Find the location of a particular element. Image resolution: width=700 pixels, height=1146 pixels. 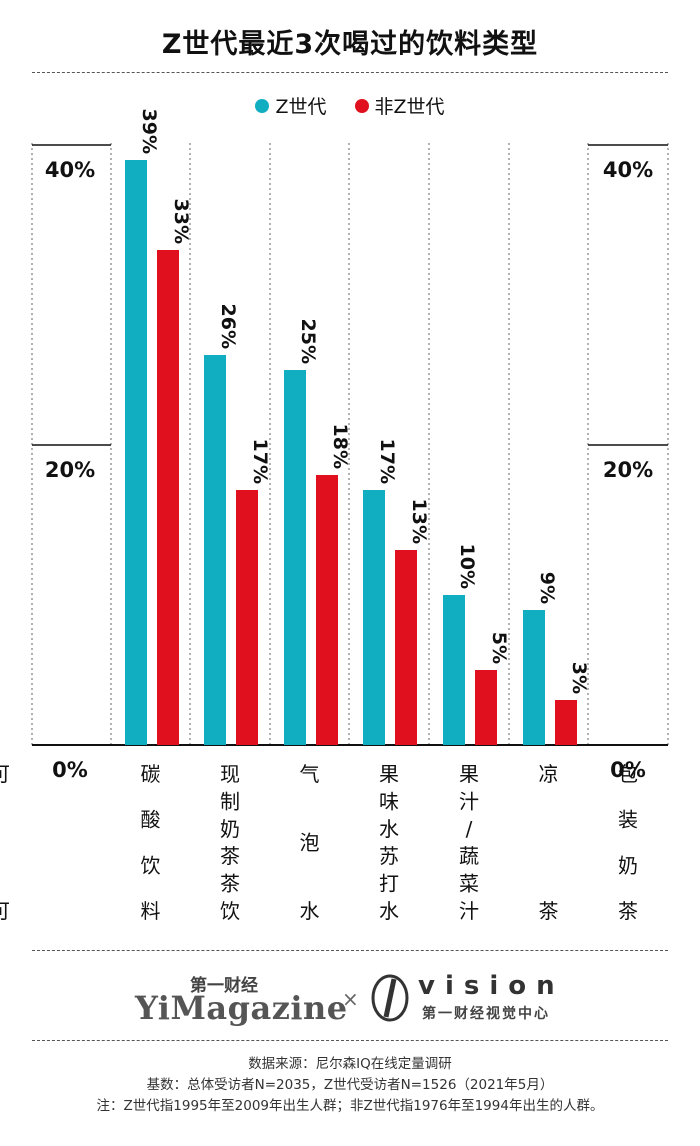

y-tick-label-right: 40% is located at coordinates (628, 170).